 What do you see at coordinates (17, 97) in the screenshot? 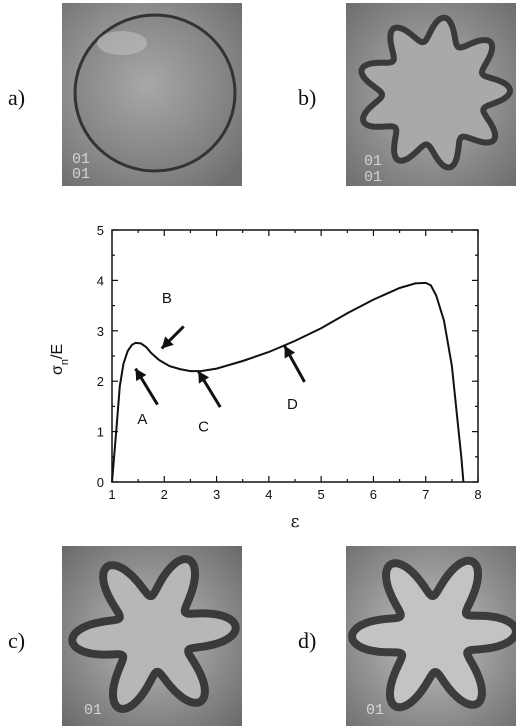
I see `panel-label-a: a)` at bounding box center [17, 97].